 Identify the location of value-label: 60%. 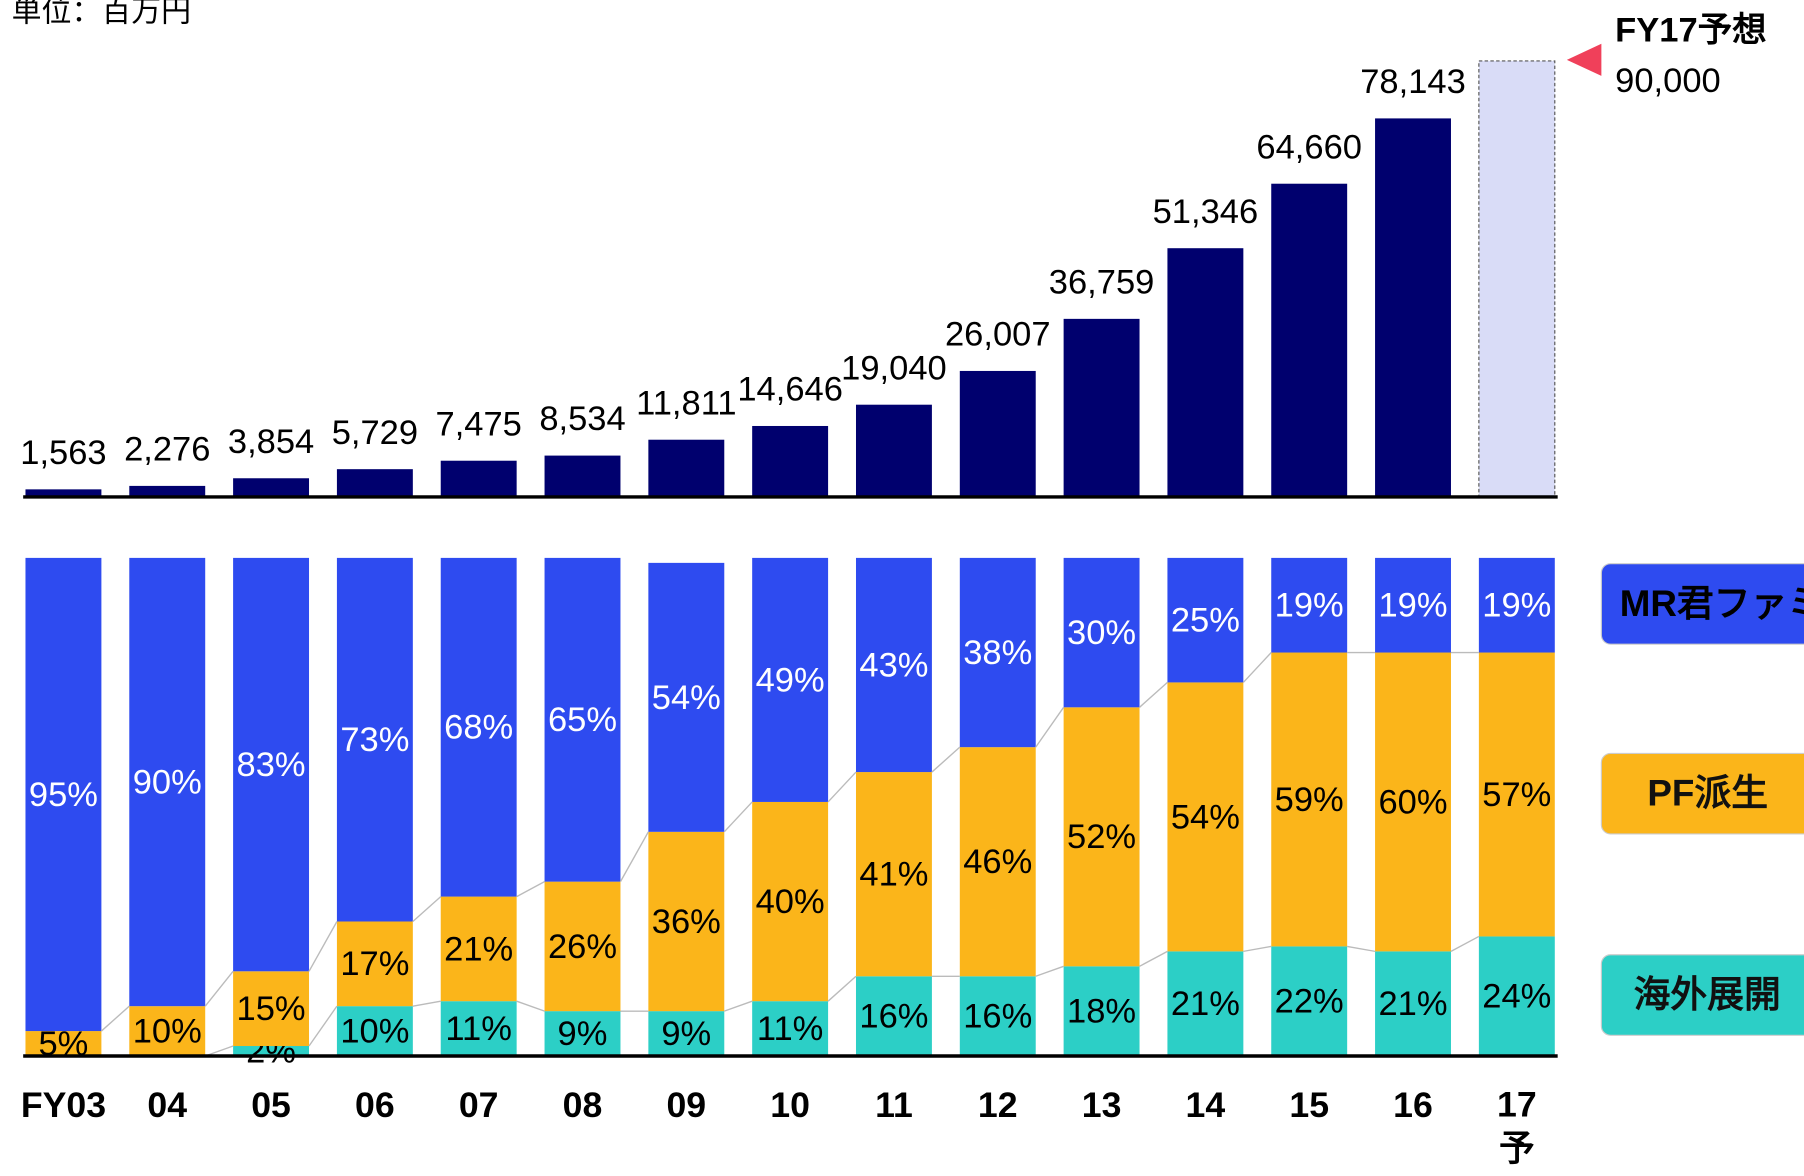
(1412, 802).